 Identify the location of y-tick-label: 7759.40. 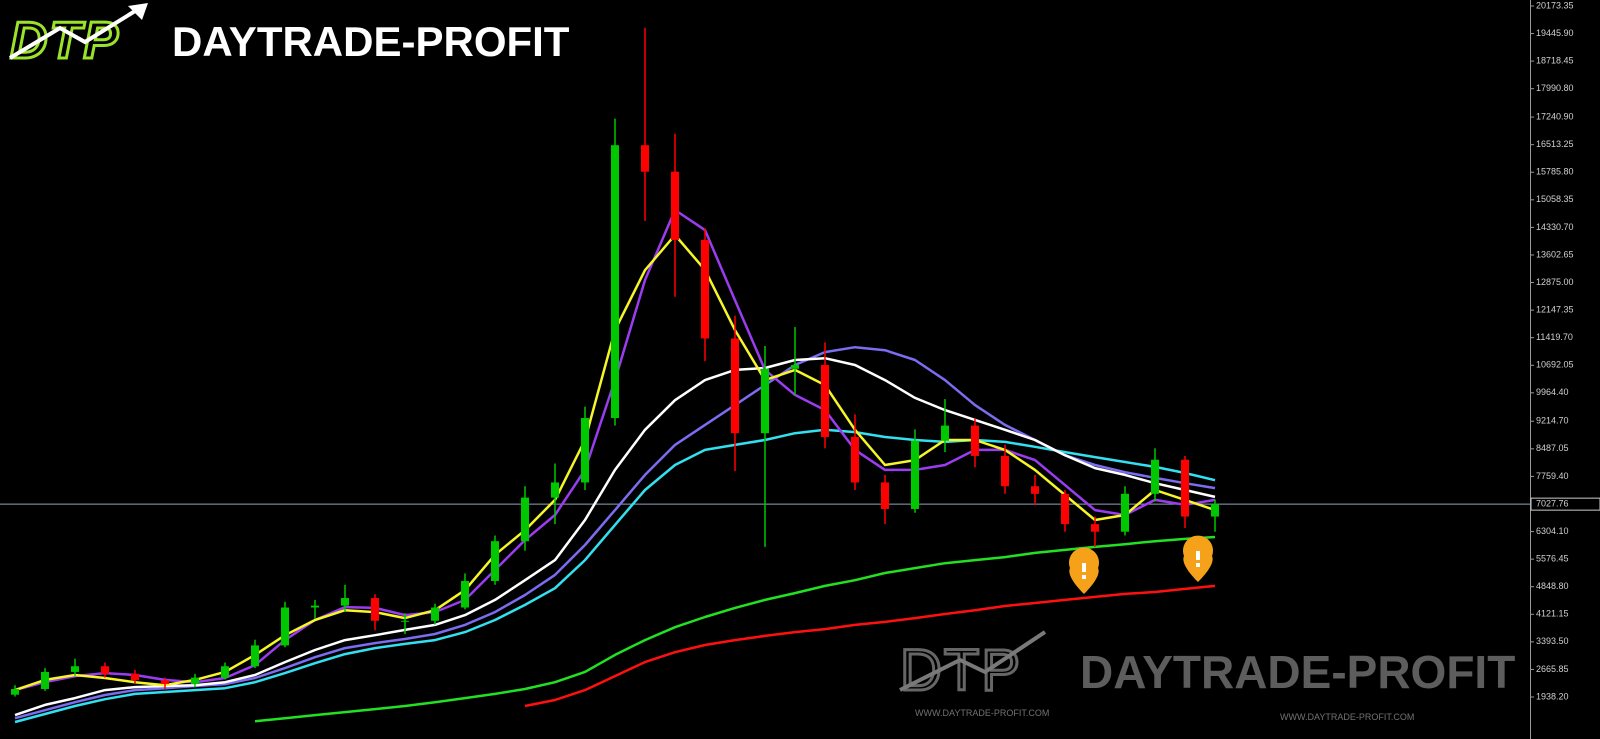
(1552, 476).